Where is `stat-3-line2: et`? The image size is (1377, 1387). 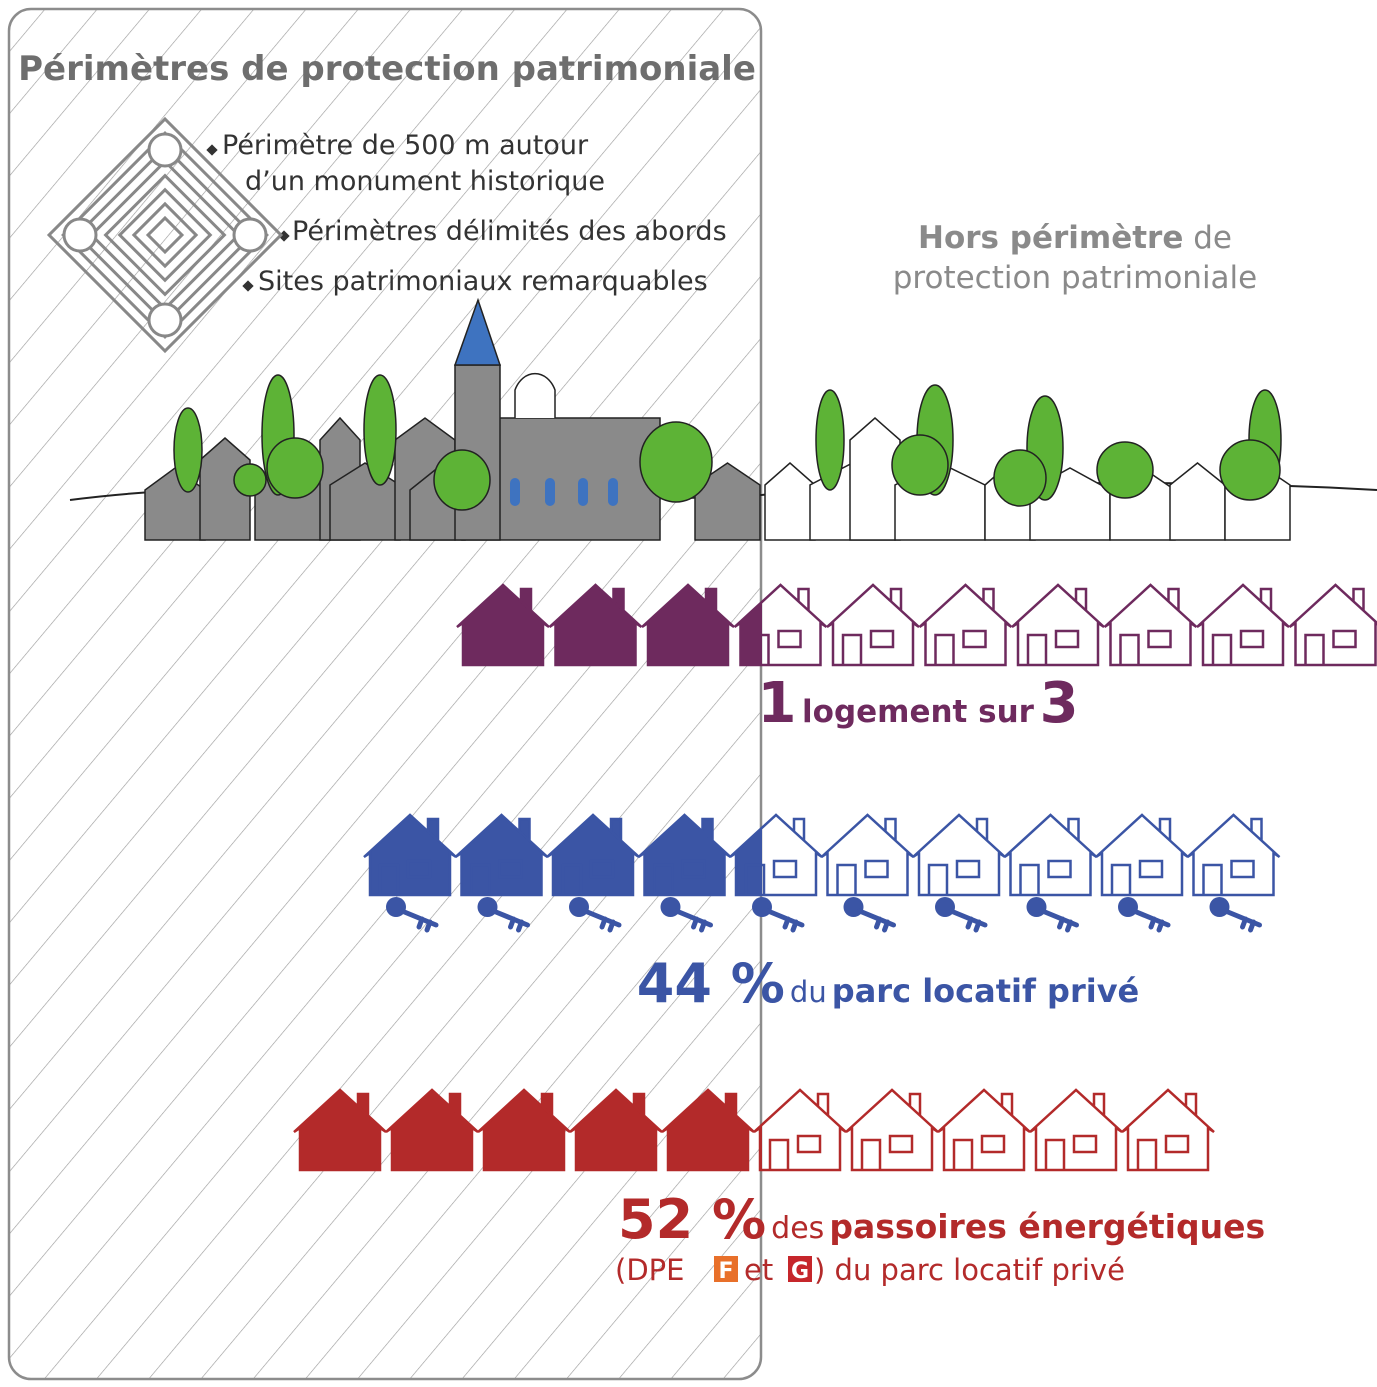 stat-3-line2: et is located at coordinates (758, 1270).